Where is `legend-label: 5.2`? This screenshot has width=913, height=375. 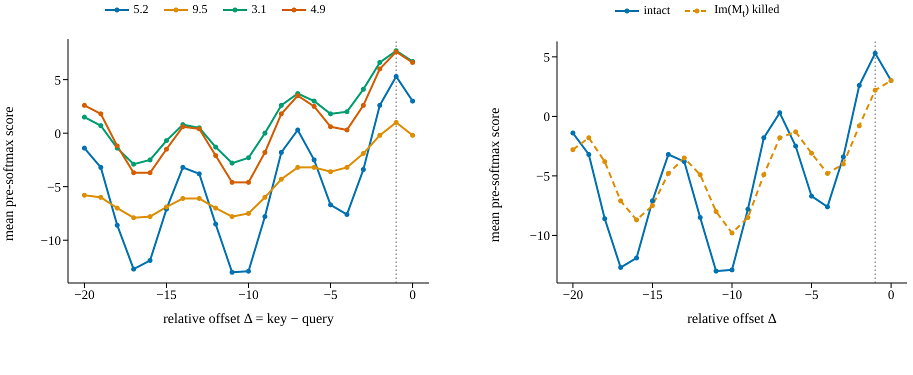 legend-label: 5.2 is located at coordinates (141, 9).